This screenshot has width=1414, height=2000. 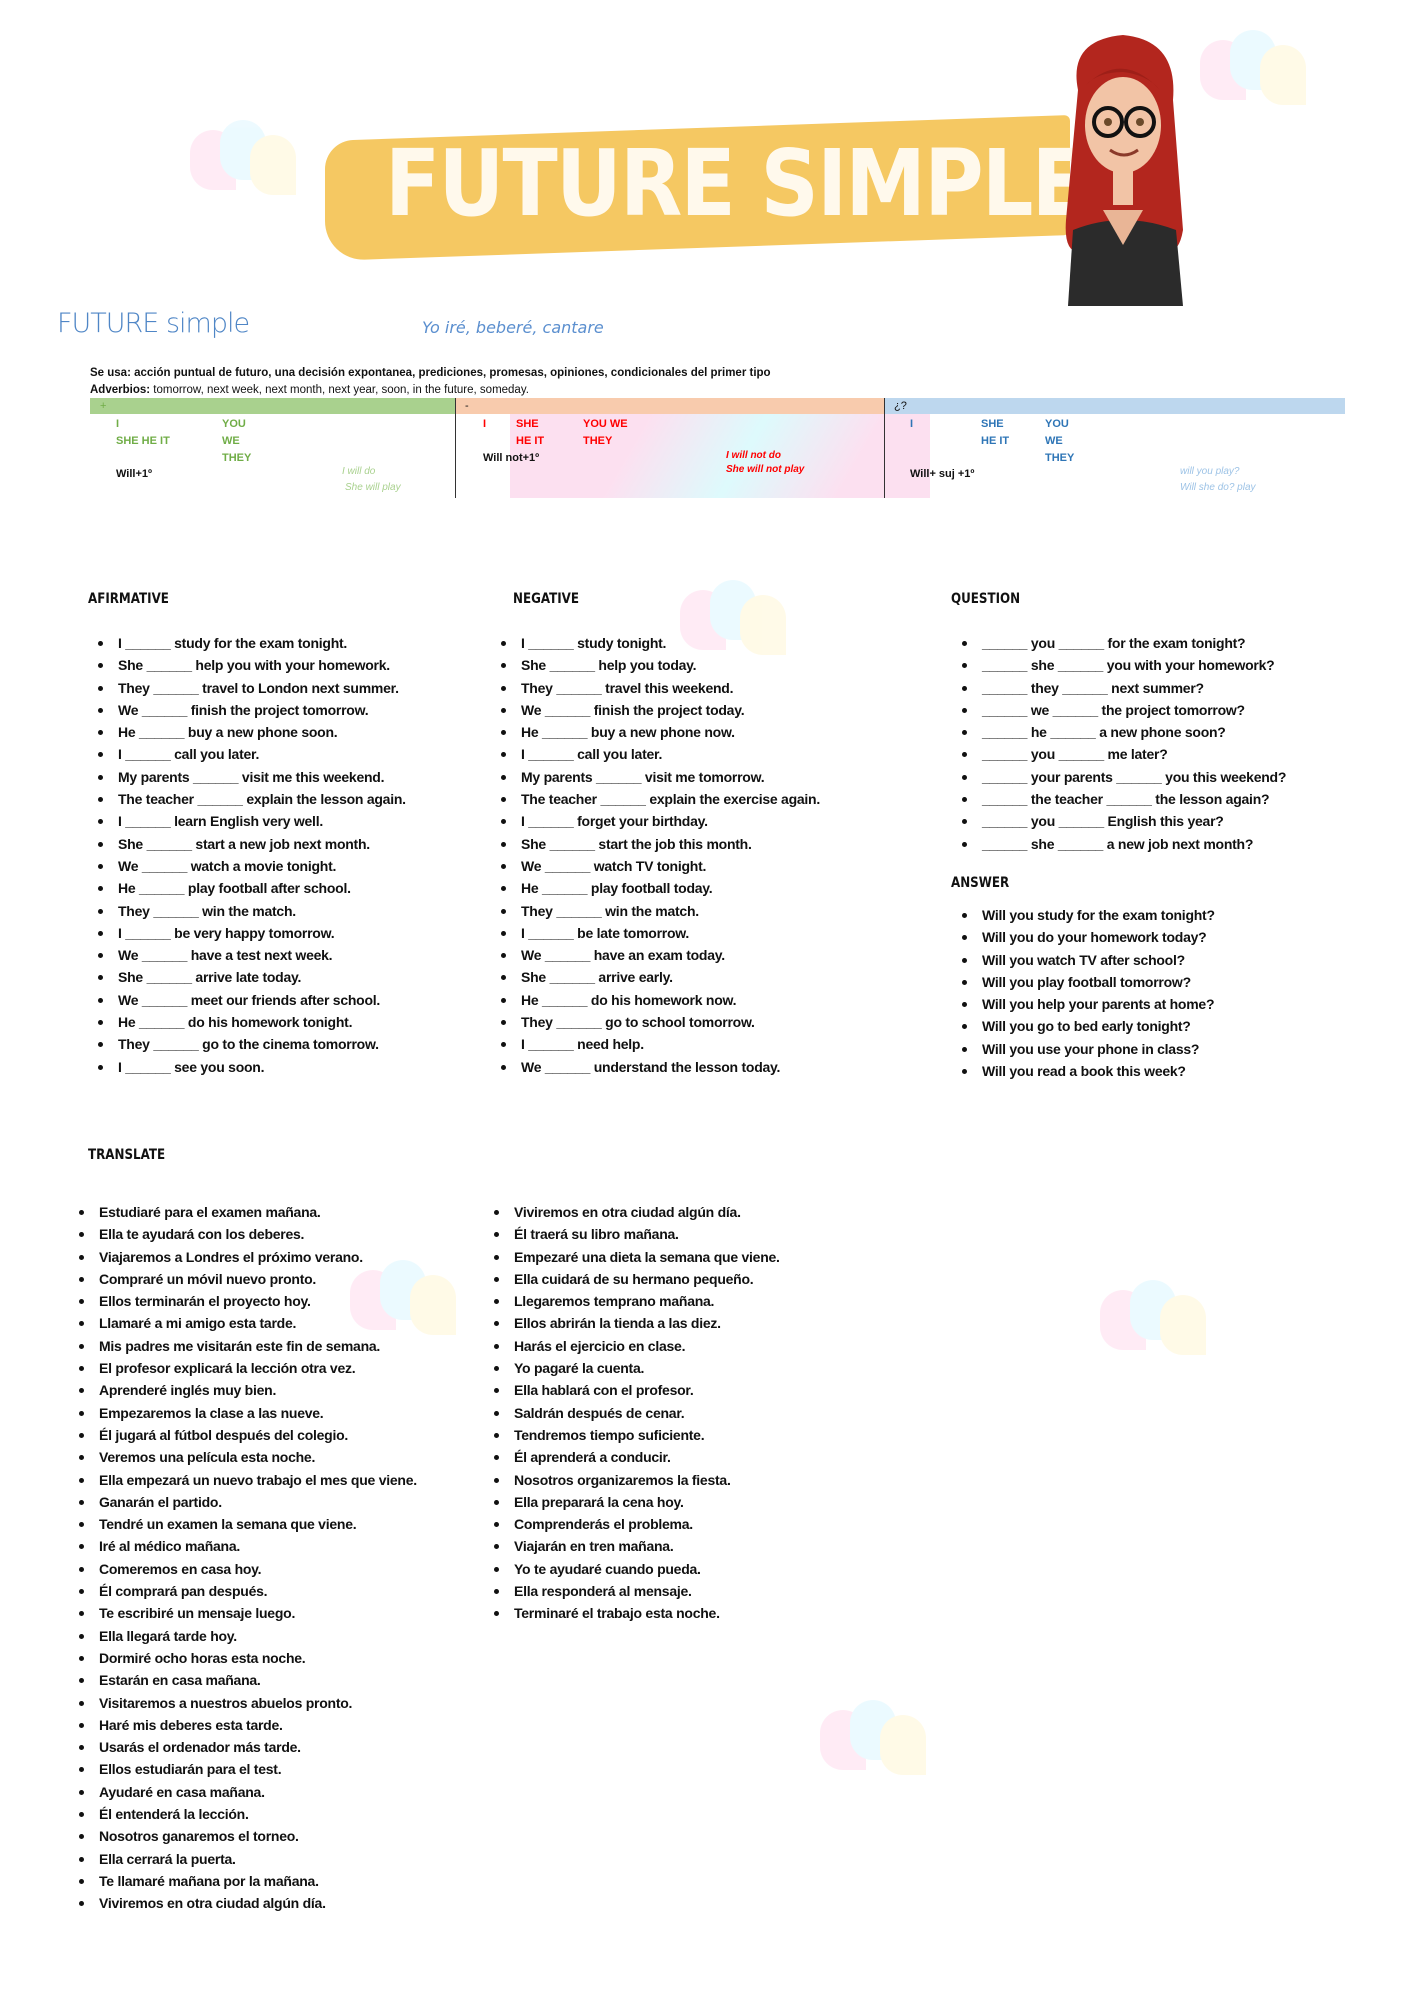 What do you see at coordinates (637, 1390) in the screenshot?
I see `list-item: Ella hablará con el profesor.` at bounding box center [637, 1390].